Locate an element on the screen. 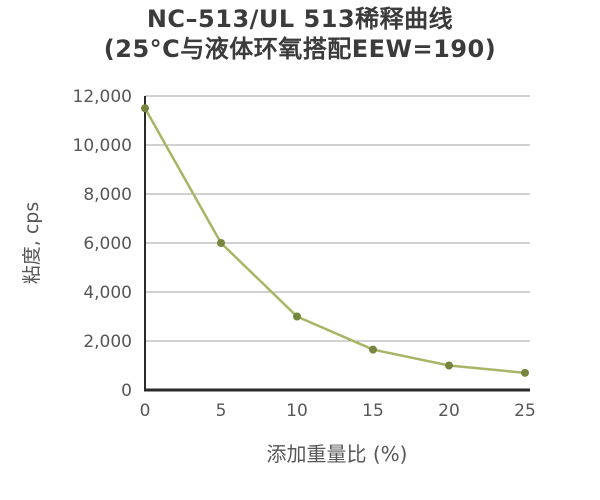  x-tick-label: 20 is located at coordinates (449, 411).